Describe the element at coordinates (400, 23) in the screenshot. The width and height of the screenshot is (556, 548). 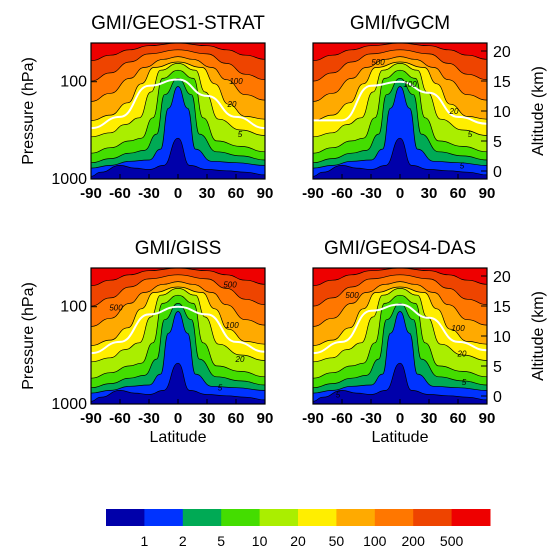
I see `panel-title: GMI/fvGCM` at that location.